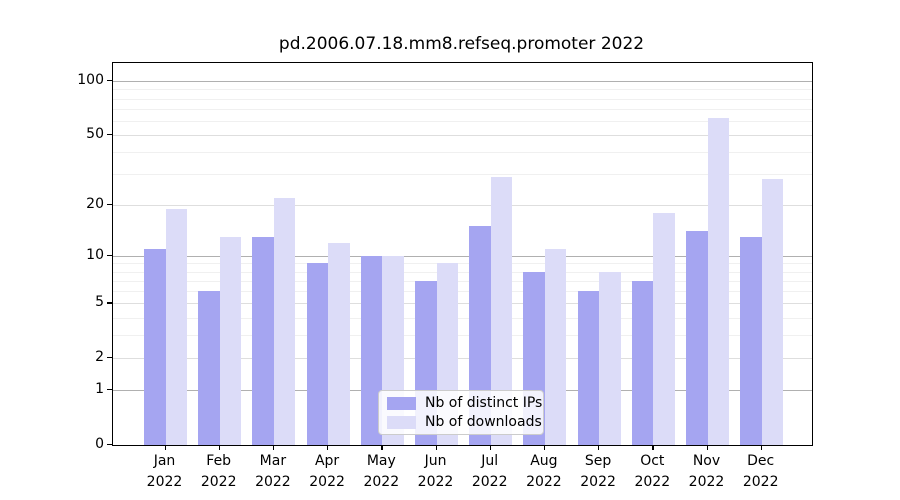  Describe the element at coordinates (339, 343) in the screenshot. I see `bar-apr-2022-downloads` at that location.